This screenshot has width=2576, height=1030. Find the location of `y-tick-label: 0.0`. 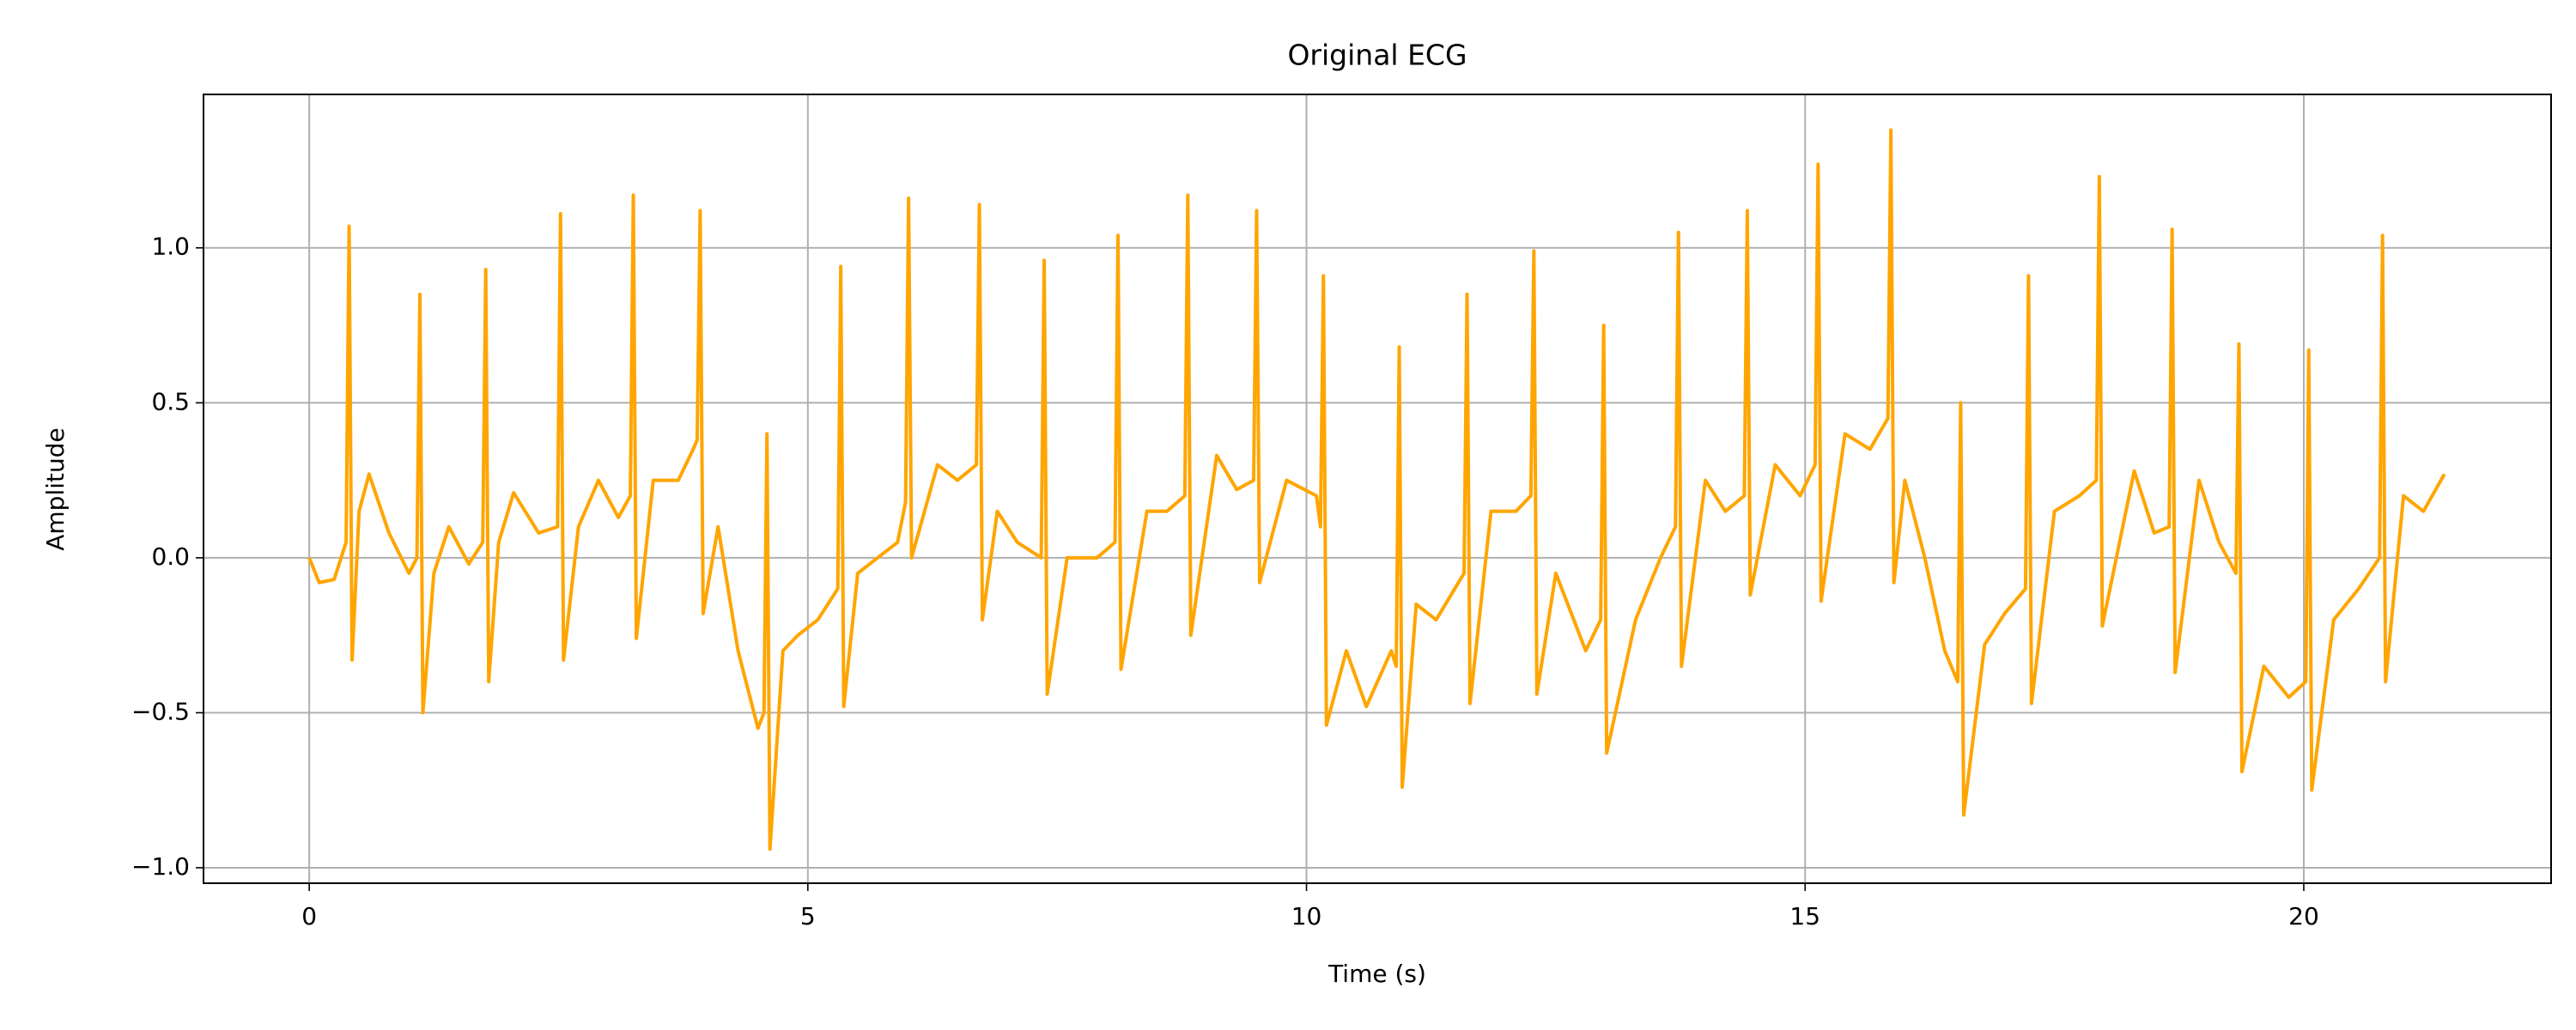

y-tick-label: 0.0 is located at coordinates (170, 556).